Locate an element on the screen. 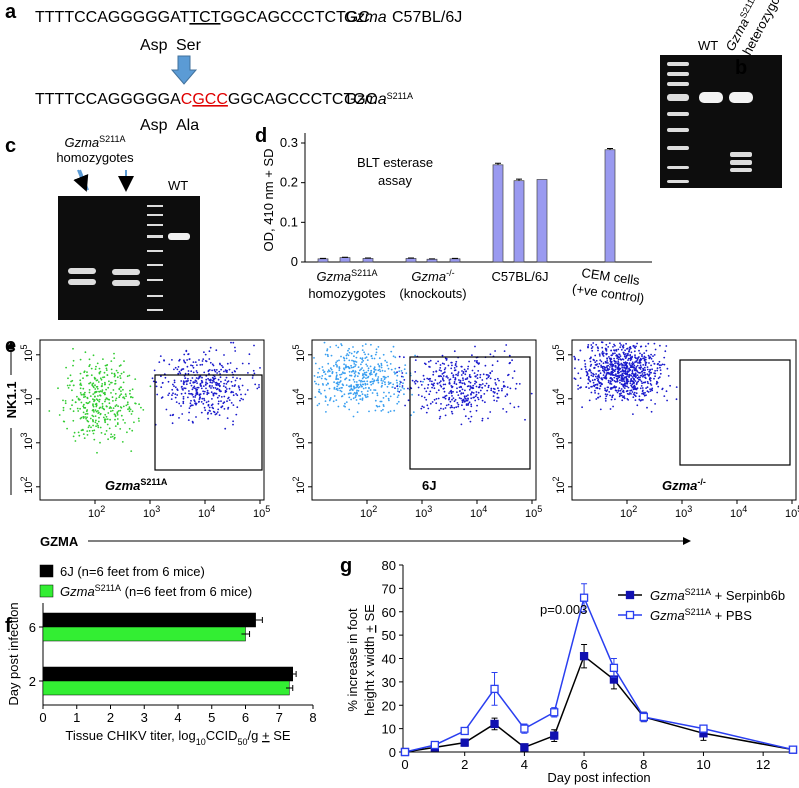 The height and width of the screenshot is (788, 799). y-tick-label: 0 is located at coordinates (294, 261).